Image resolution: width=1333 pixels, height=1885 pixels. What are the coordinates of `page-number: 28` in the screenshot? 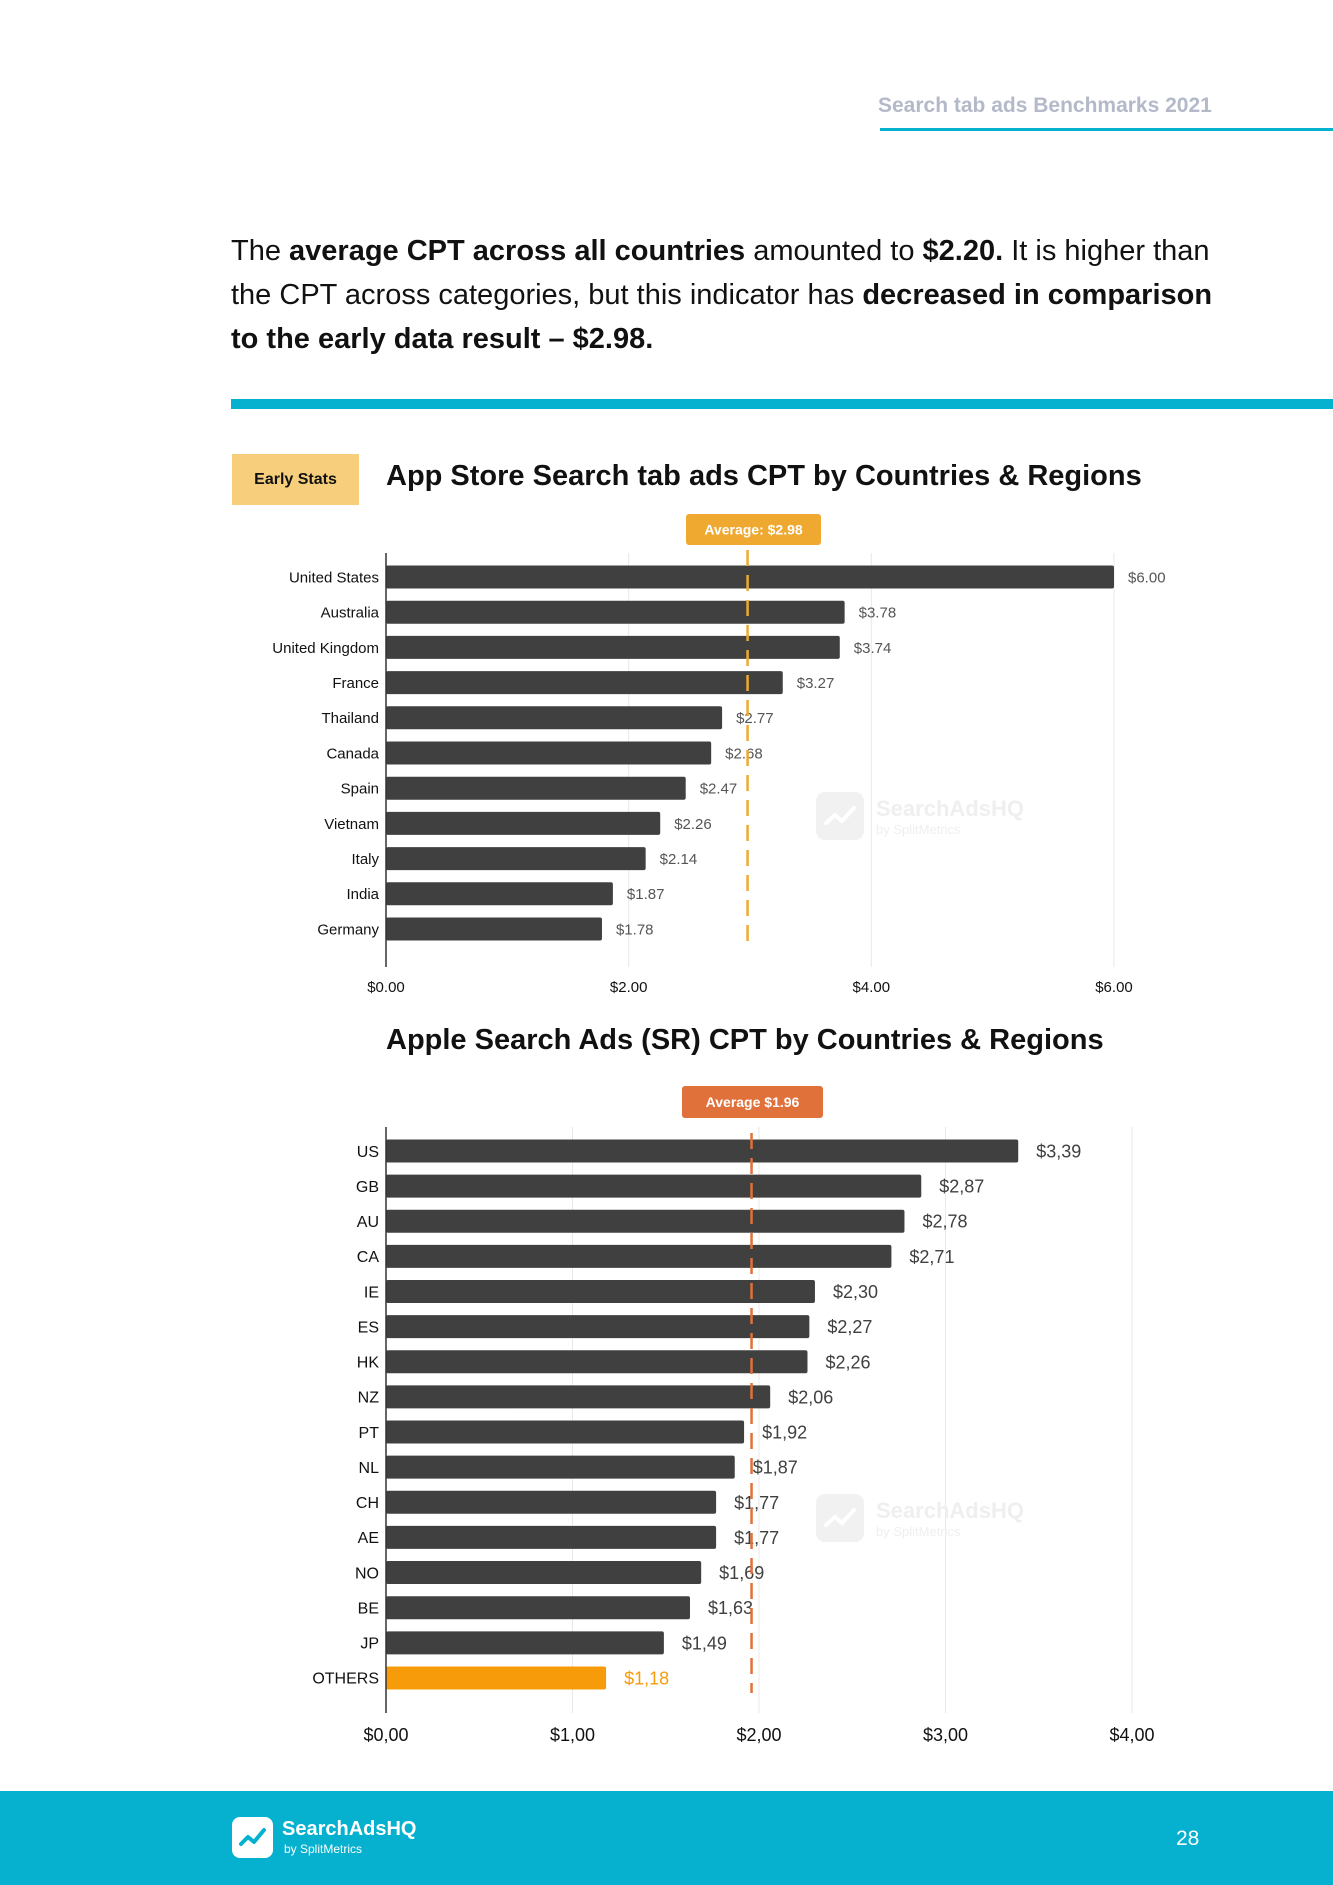 It's located at (1188, 1838).